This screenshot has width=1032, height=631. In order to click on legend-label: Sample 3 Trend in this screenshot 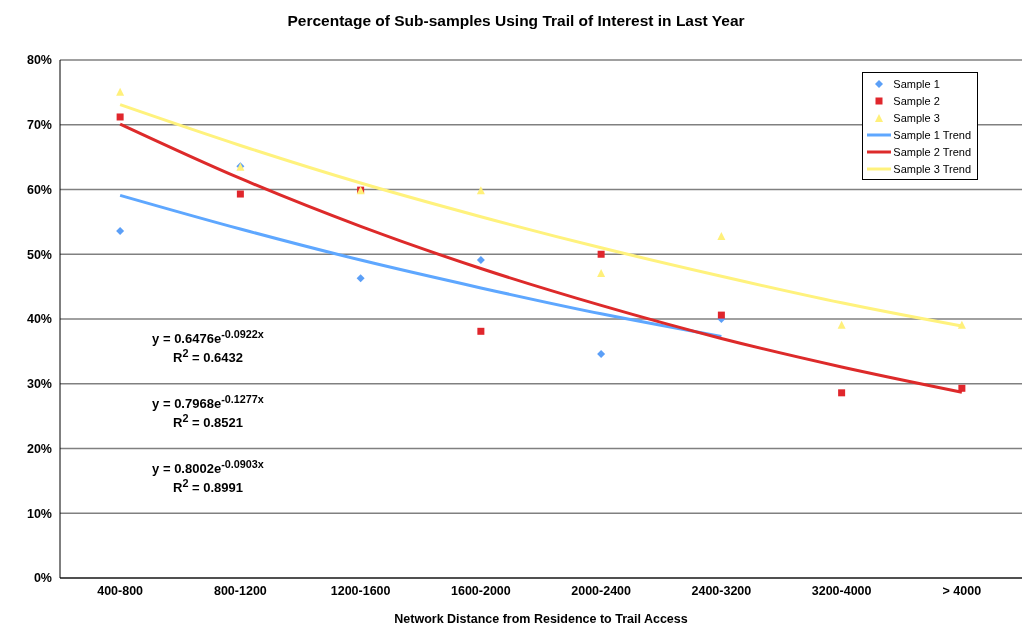, I will do `click(932, 168)`.